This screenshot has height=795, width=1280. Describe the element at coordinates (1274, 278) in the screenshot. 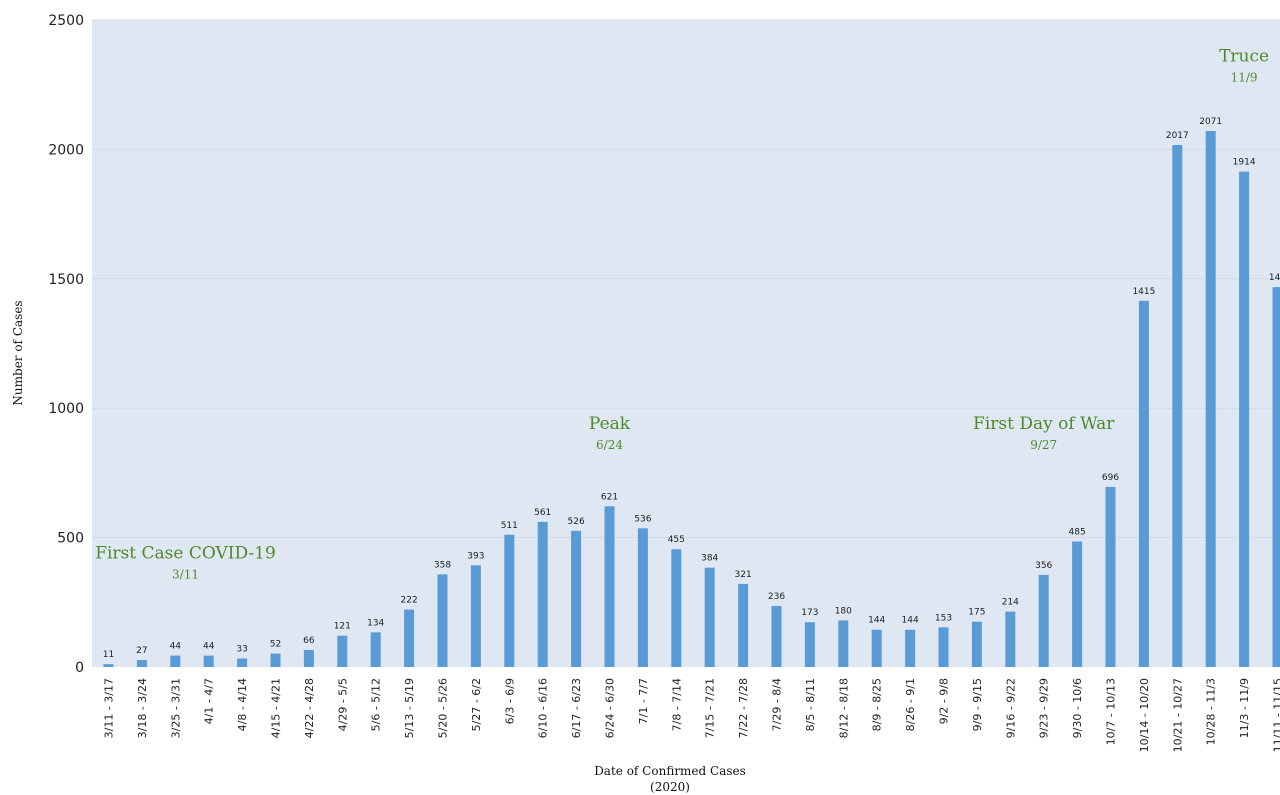

I see `data-label: 146` at that location.